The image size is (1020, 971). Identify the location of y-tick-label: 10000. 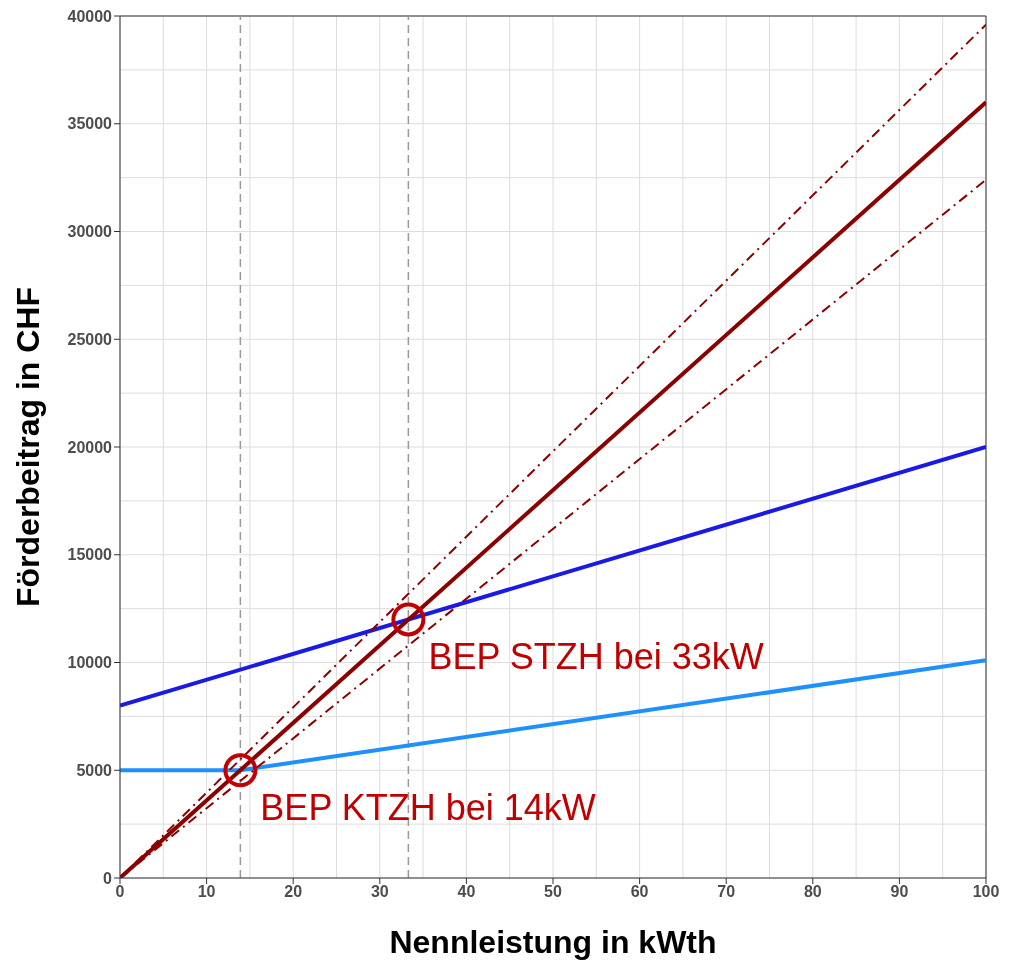
(90, 663).